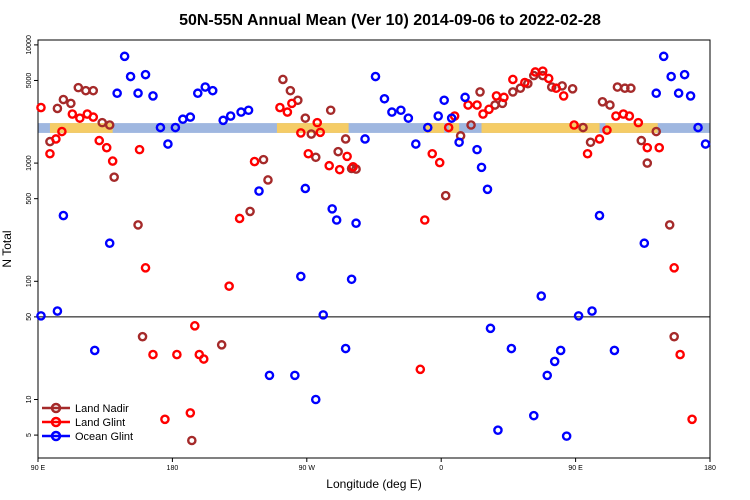 Image resolution: width=750 pixels, height=500 pixels. What do you see at coordinates (100, 423) in the screenshot?
I see `legend-label-land-glint: Land Glint` at bounding box center [100, 423].